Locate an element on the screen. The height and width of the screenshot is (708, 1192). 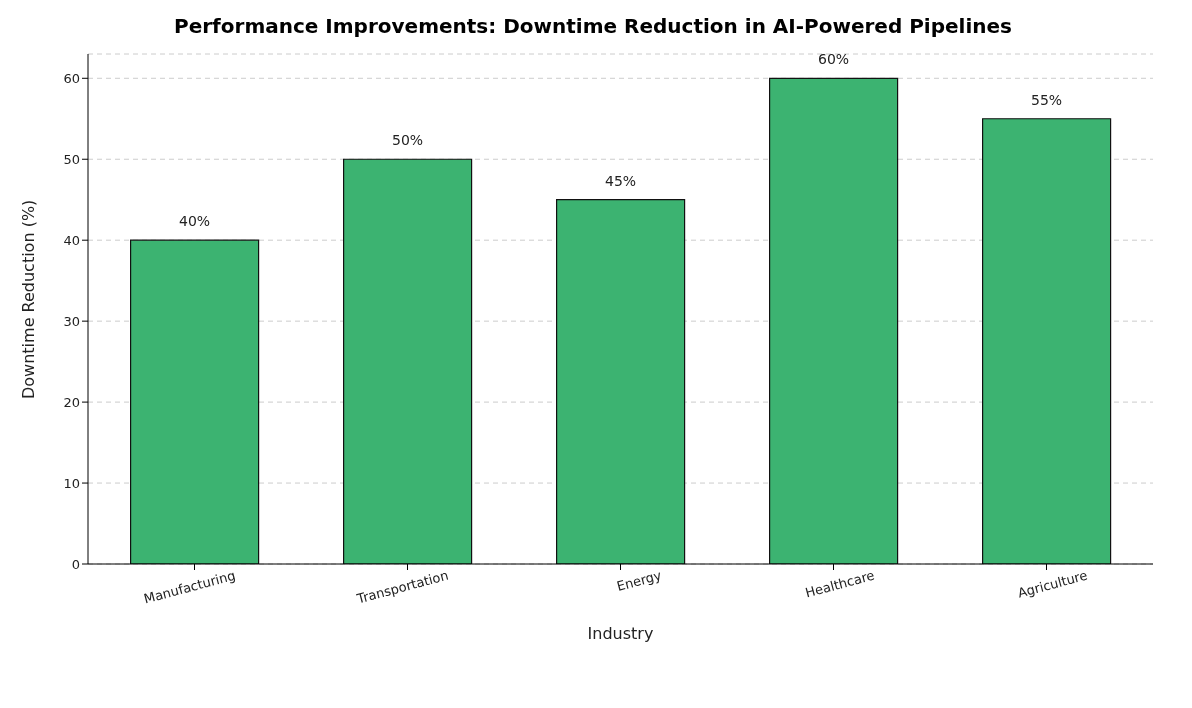
data-label: 45% is located at coordinates (621, 180).